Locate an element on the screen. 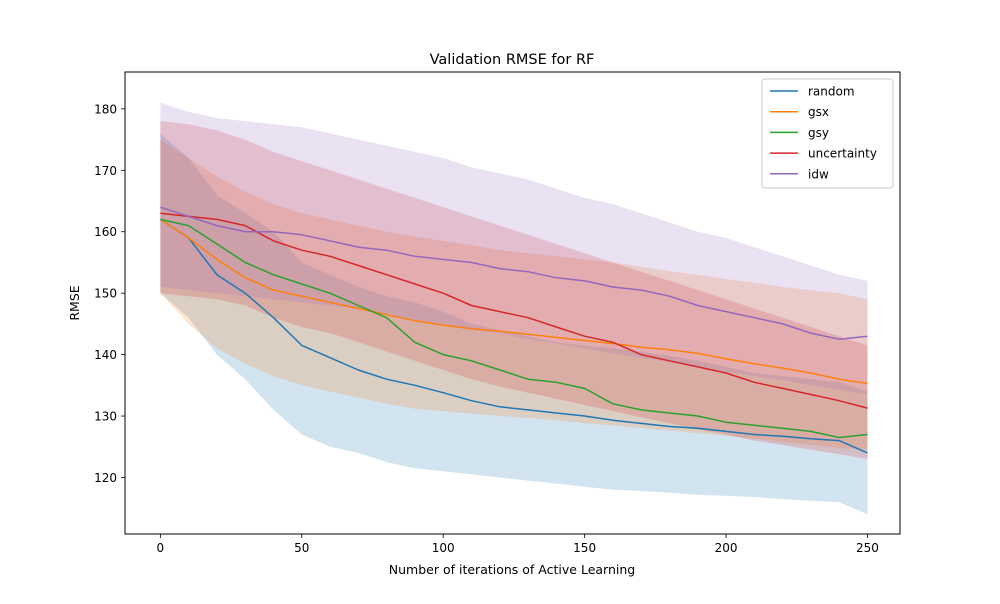 This screenshot has height=604, width=1000. legend-label-gsx: gsx is located at coordinates (818, 112).